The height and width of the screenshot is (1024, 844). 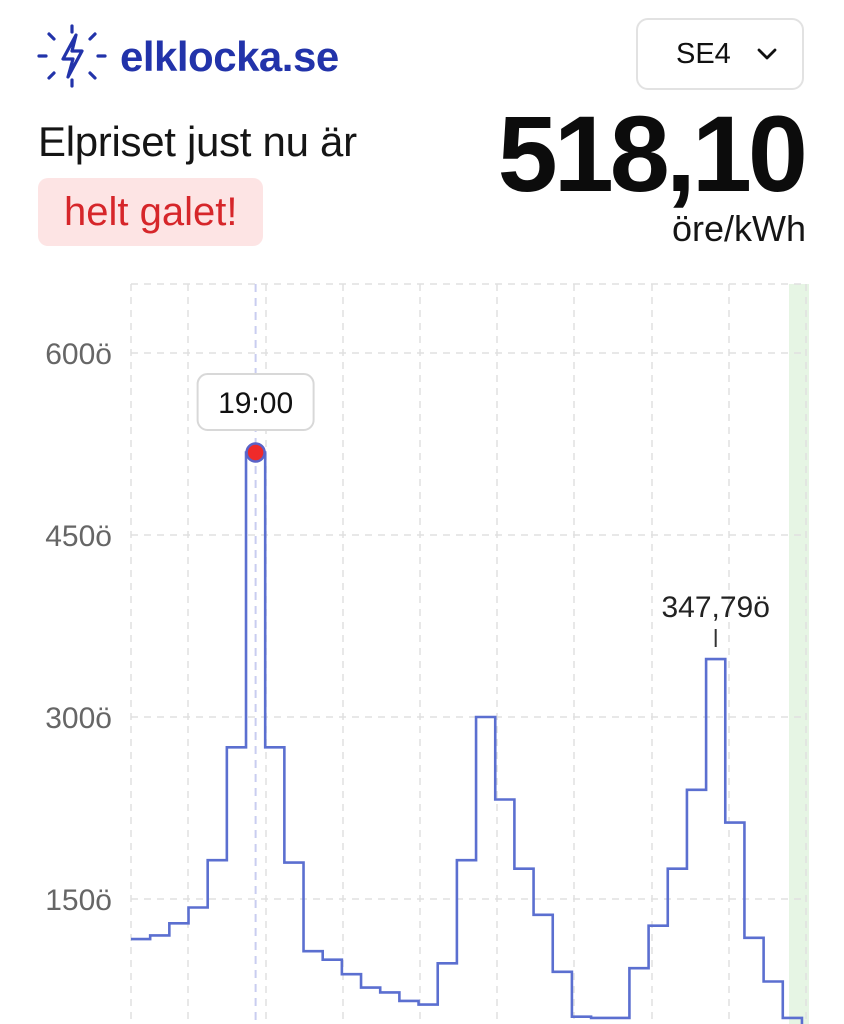 What do you see at coordinates (799, 654) in the screenshot?
I see `current-hour-band` at bounding box center [799, 654].